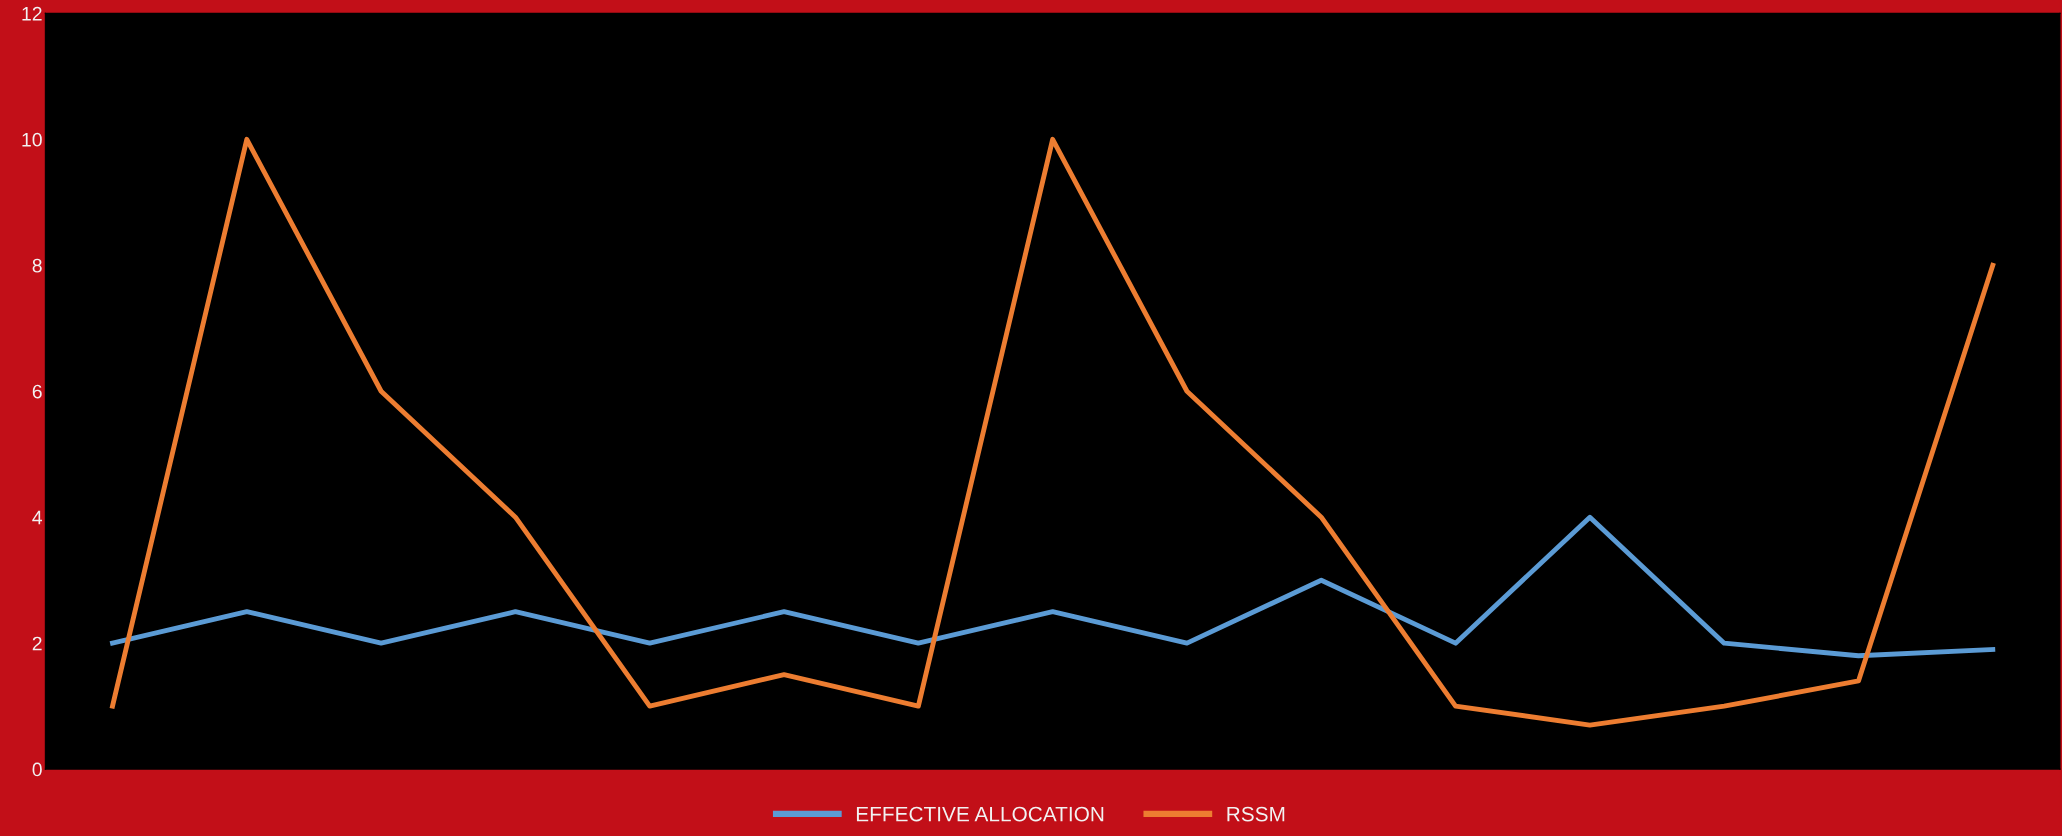 Image resolution: width=2062 pixels, height=836 pixels. Describe the element at coordinates (37, 769) in the screenshot. I see `y-tick-label: 0` at that location.